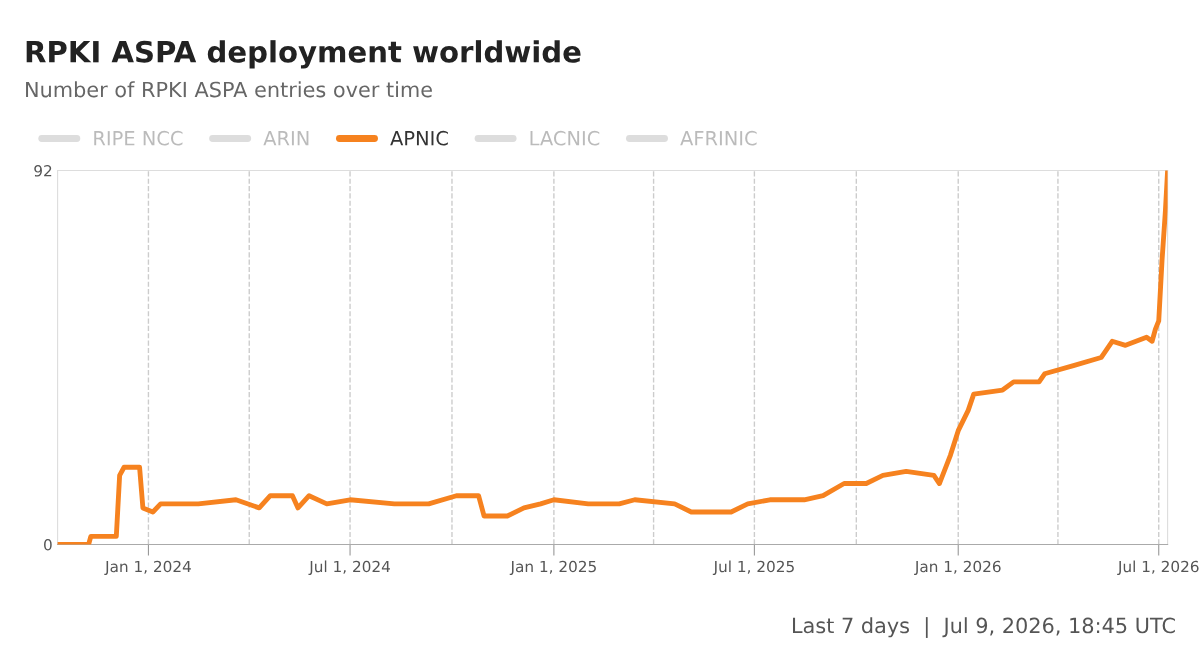 The image size is (1200, 656). I want to click on legend-label: LACNIC, so click(565, 138).